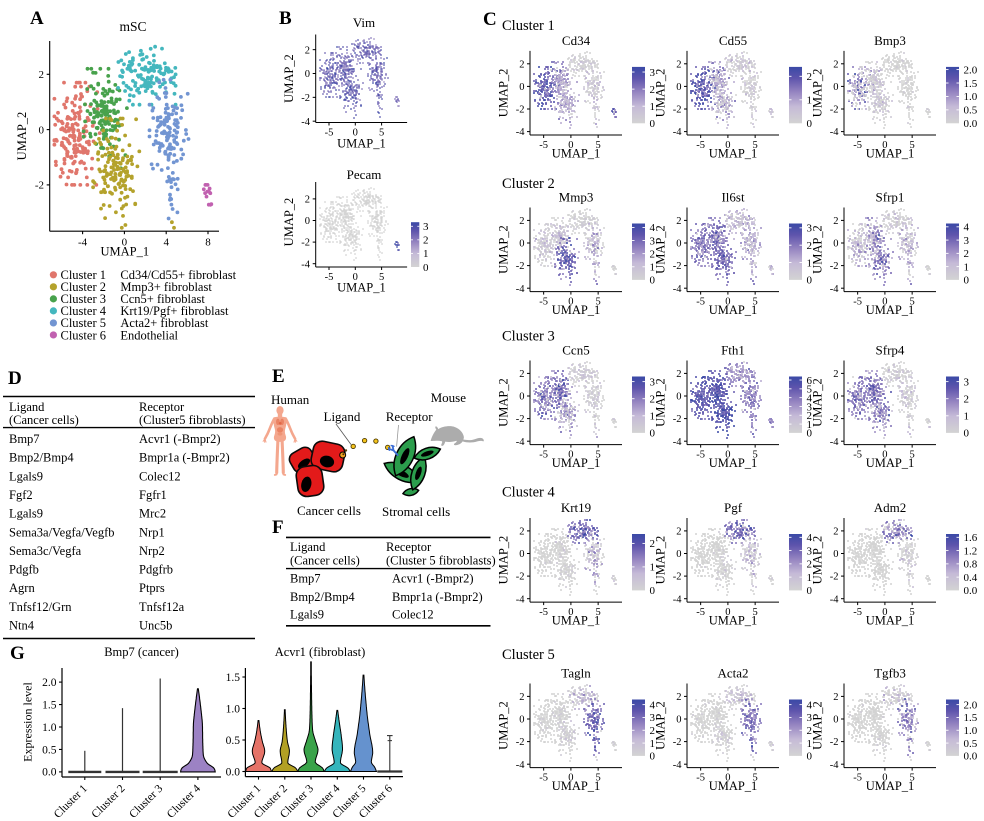  I want to click on svg-text: mSC, so click(132, 26).